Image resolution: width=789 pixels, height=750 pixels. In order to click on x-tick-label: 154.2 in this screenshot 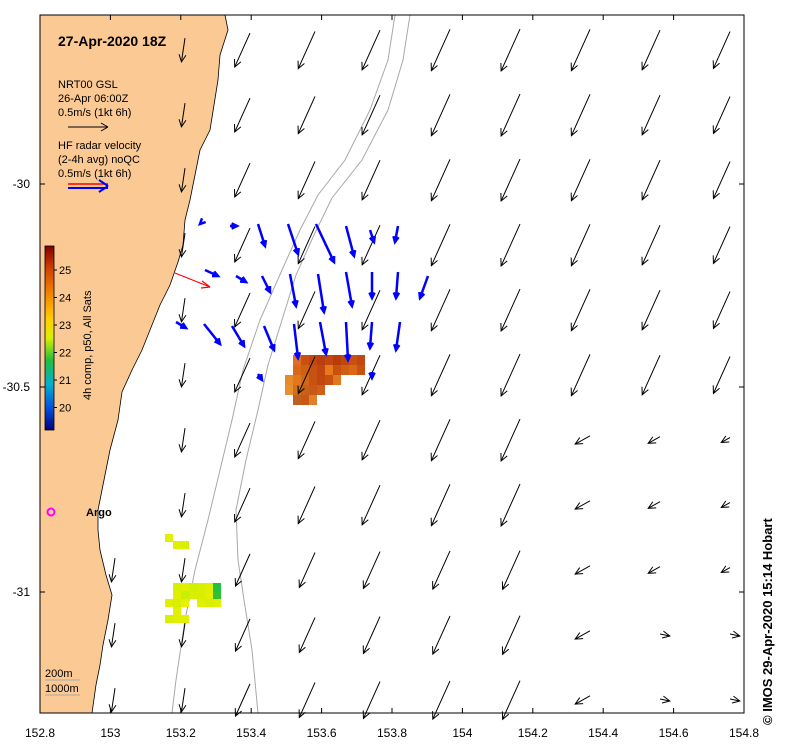, I will do `click(533, 733)`.